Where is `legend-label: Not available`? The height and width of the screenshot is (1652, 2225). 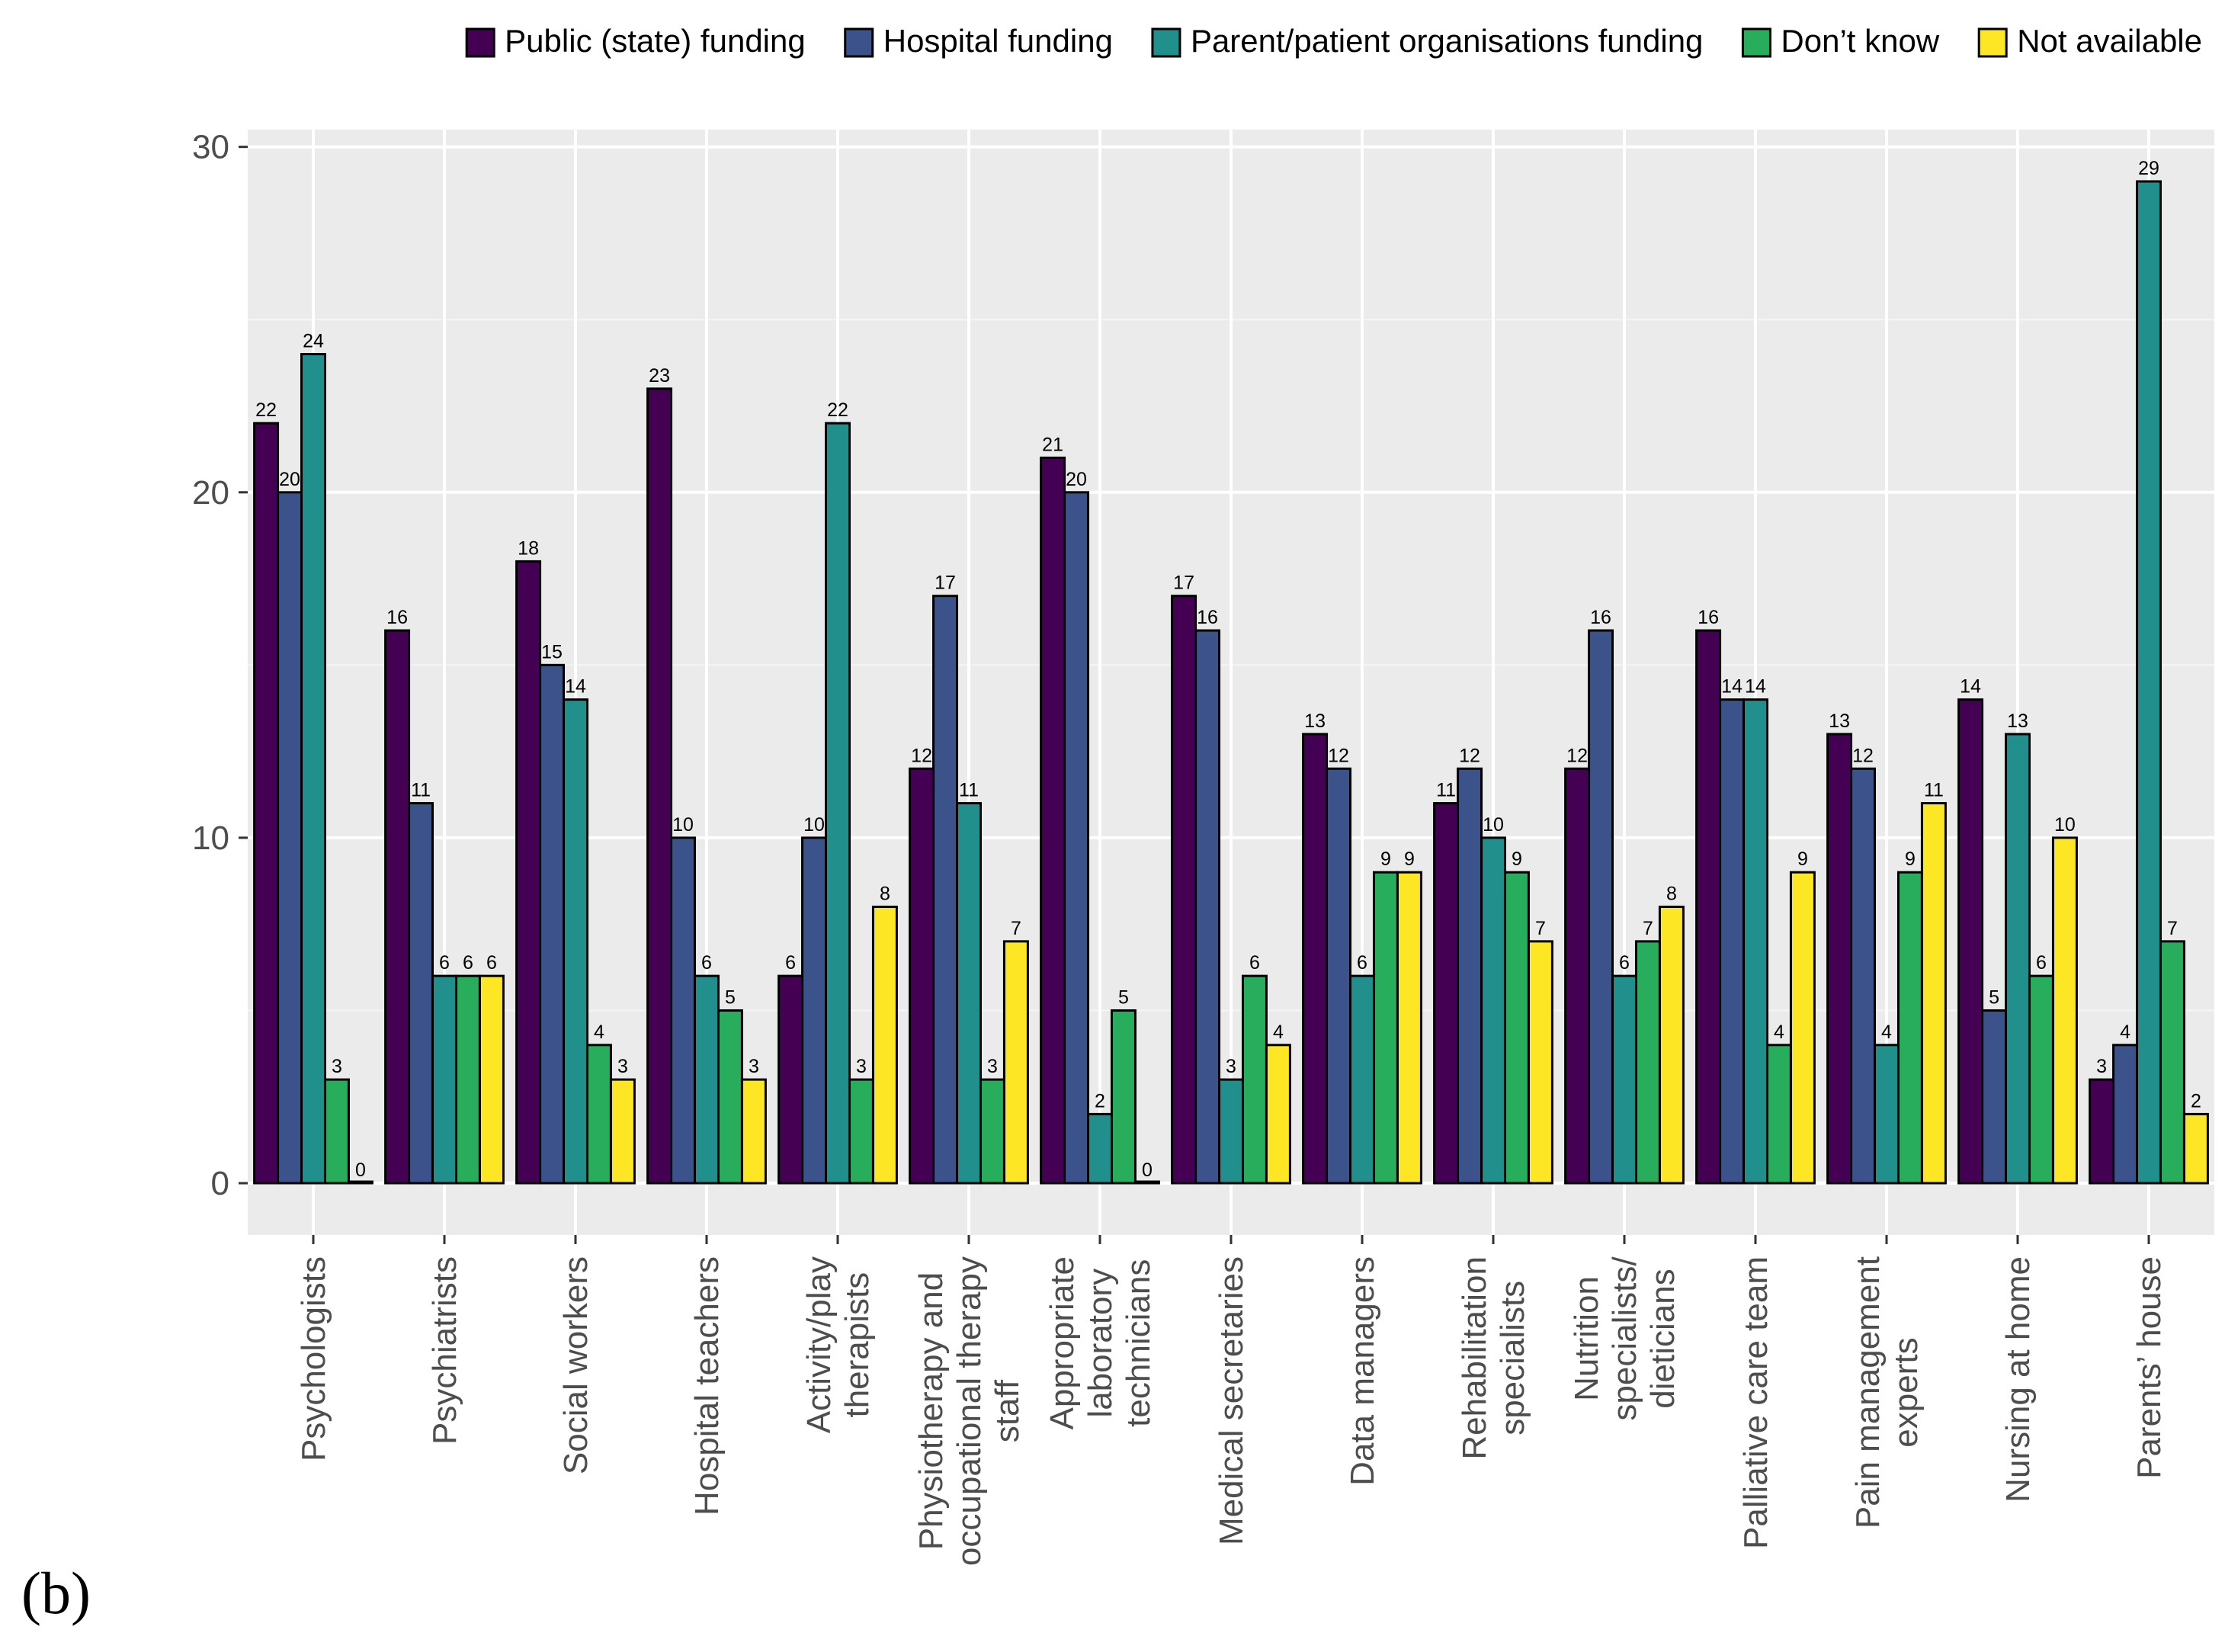 legend-label: Not available is located at coordinates (2109, 41).